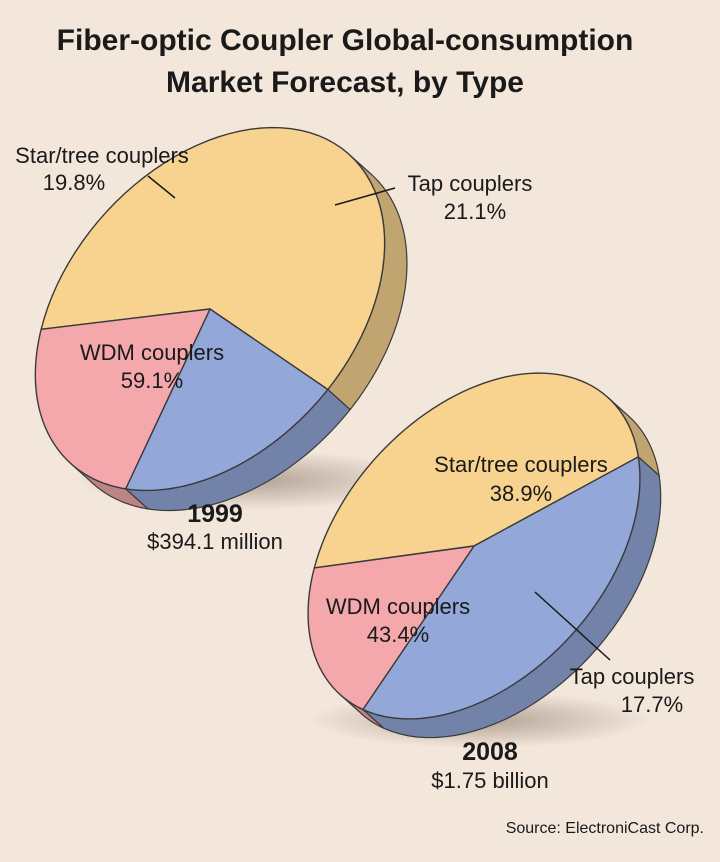 Image resolution: width=720 pixels, height=862 pixels. What do you see at coordinates (501, 588) in the screenshot?
I see `pie-2008-slice-star-tree` at bounding box center [501, 588].